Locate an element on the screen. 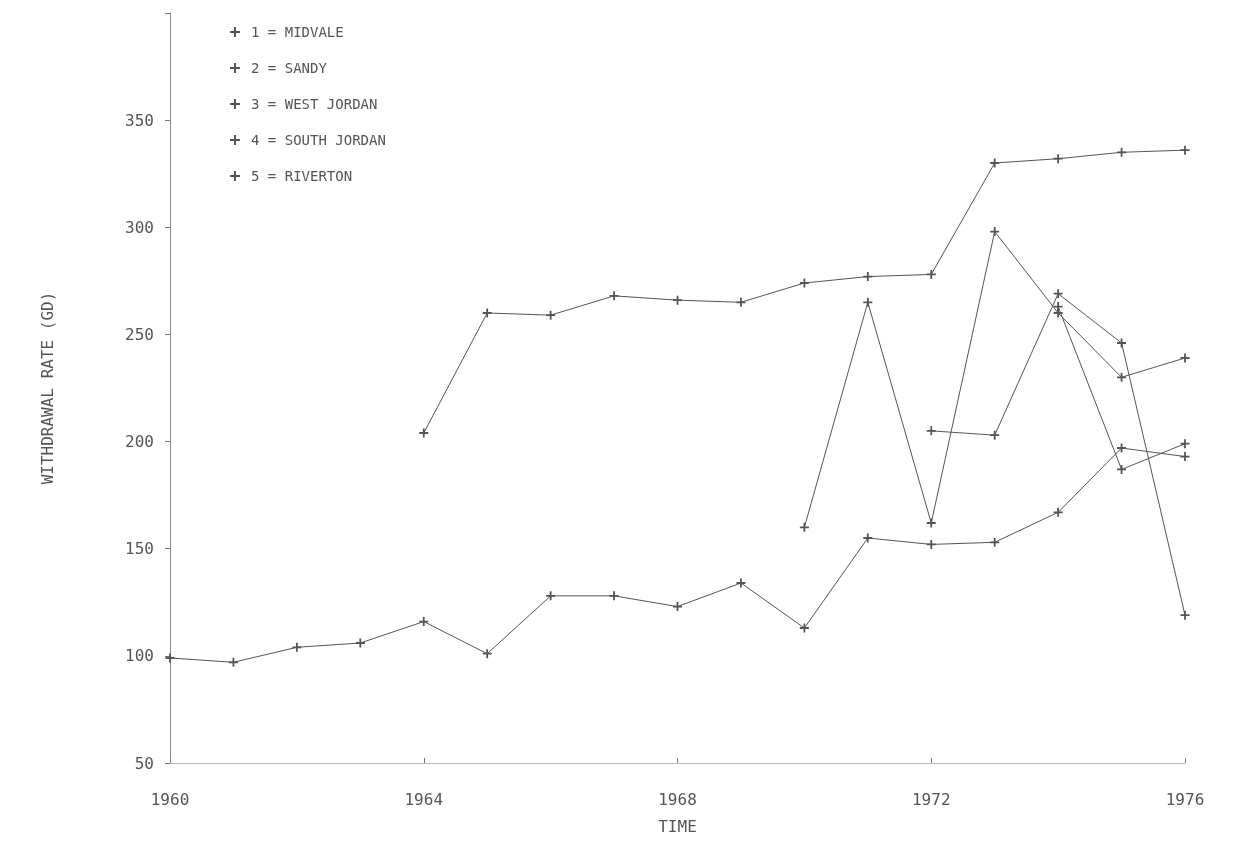  x-tick-label: 1968 is located at coordinates (677, 799).